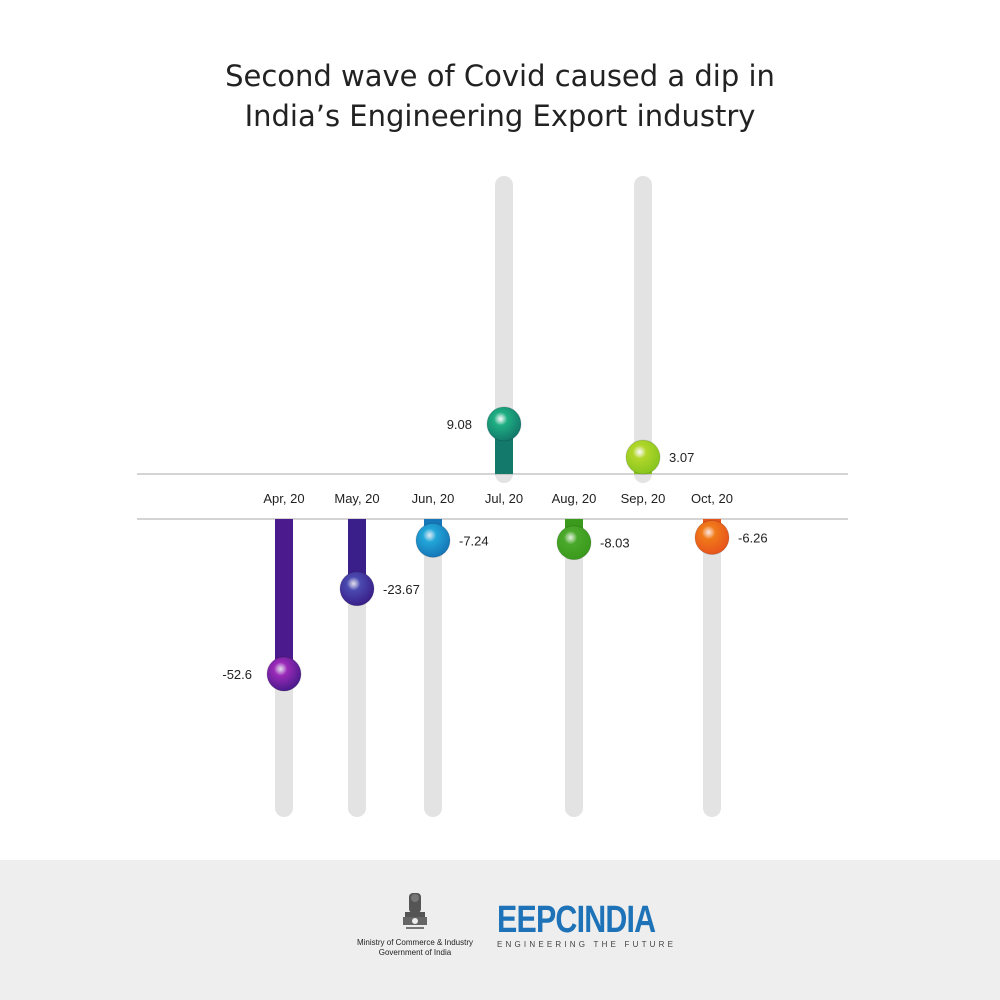  What do you see at coordinates (474, 540) in the screenshot?
I see `value-label-2: -7.24` at bounding box center [474, 540].